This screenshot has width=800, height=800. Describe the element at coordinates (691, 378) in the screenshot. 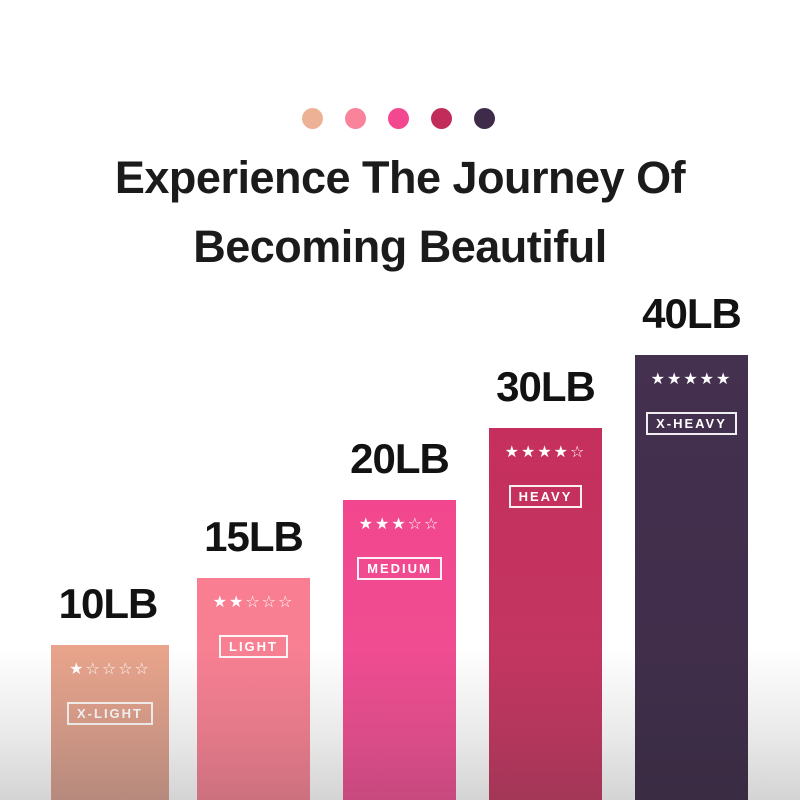

I see `star-rating: ★★★★★` at that location.